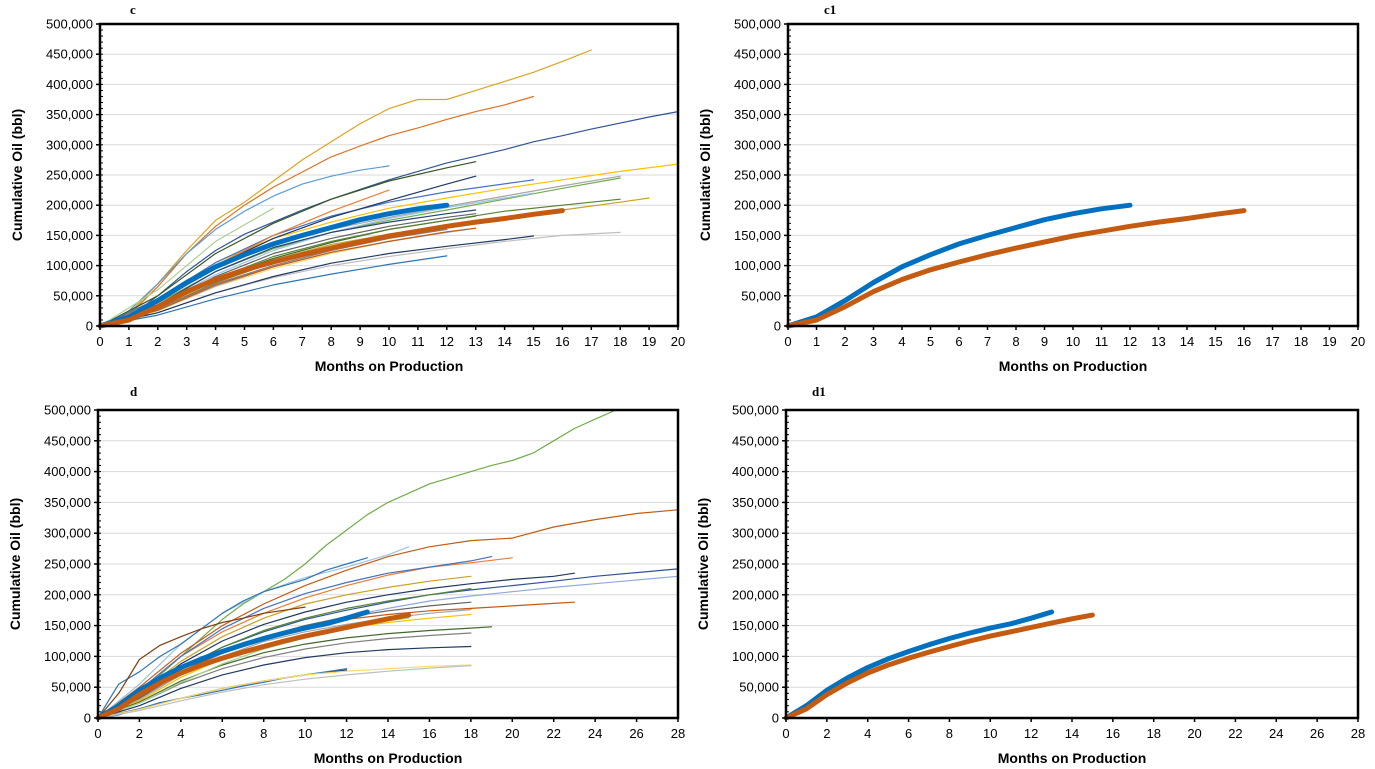  I want to click on x-tick-label: 19, so click(1329, 341).